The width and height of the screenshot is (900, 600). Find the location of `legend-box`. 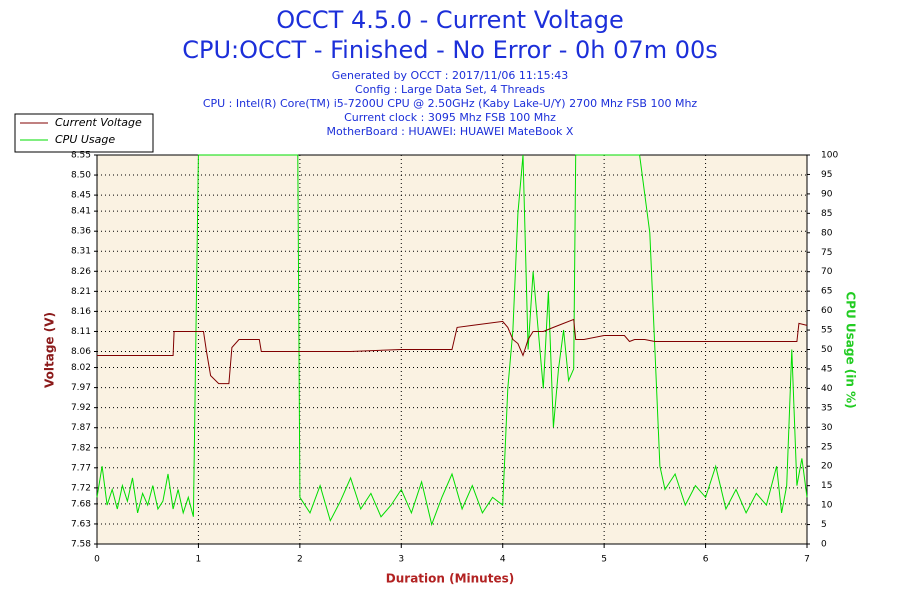

legend-box is located at coordinates (84, 133).